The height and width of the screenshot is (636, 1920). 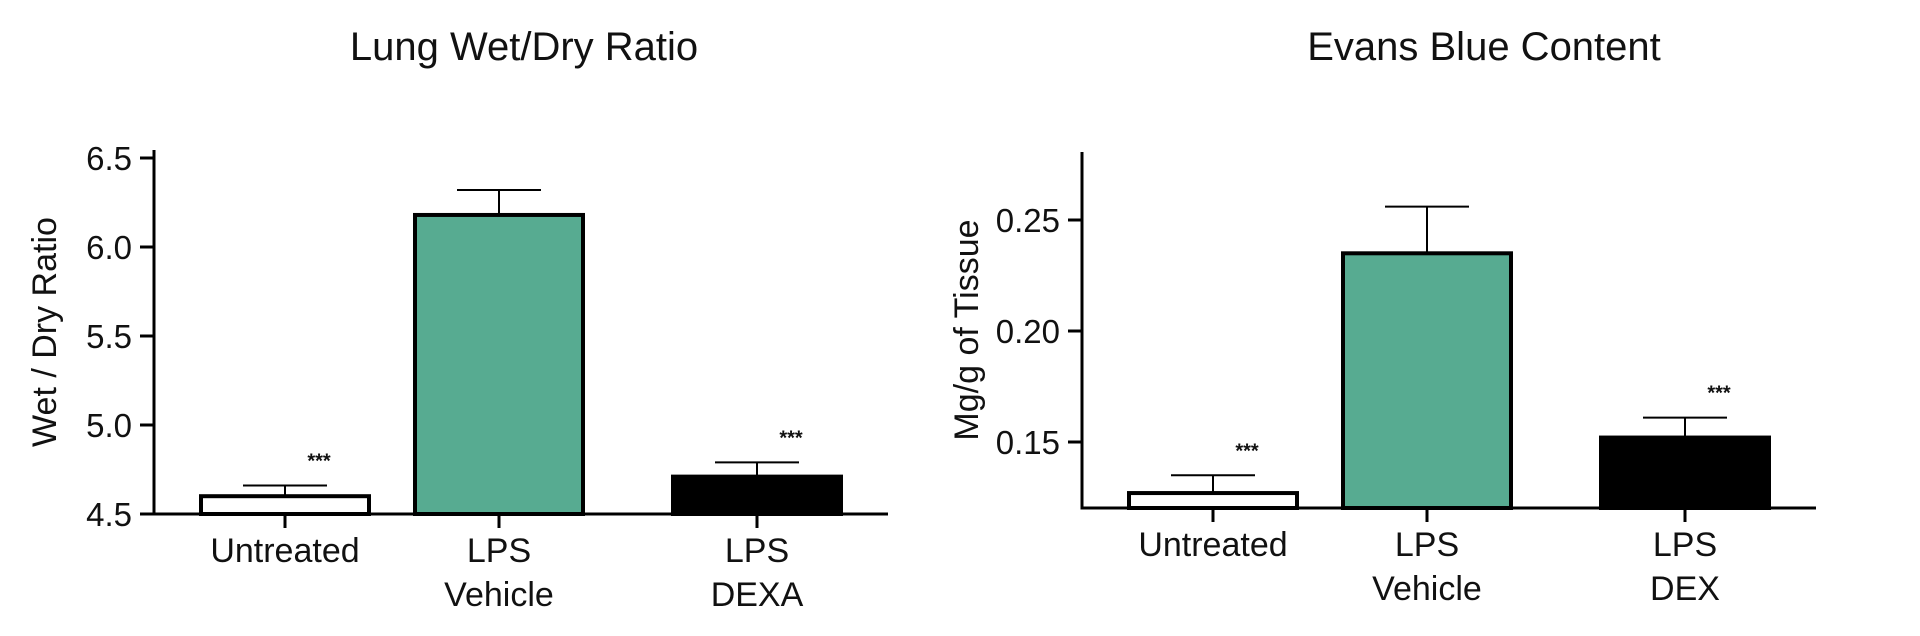 I want to click on category-label: DEXA, so click(x=757, y=595).